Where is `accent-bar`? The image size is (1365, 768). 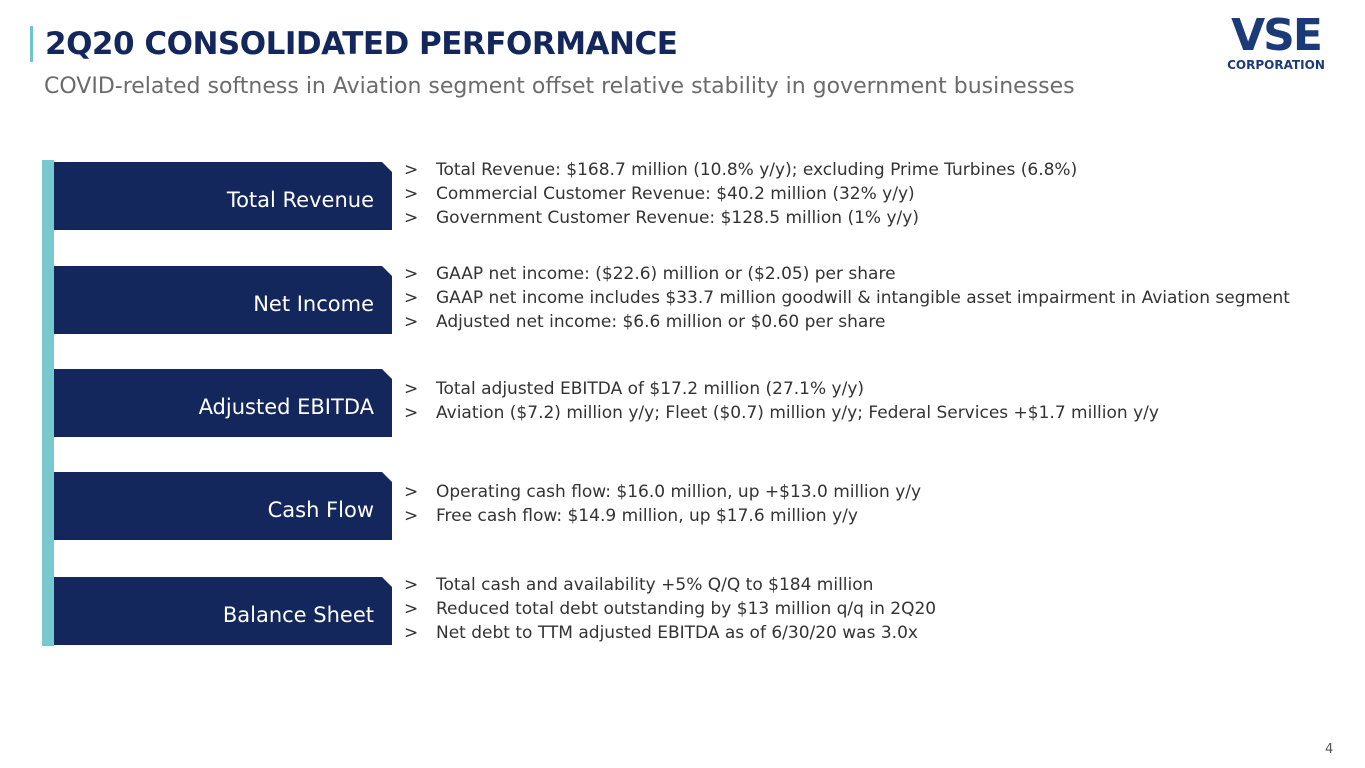 accent-bar is located at coordinates (48, 403).